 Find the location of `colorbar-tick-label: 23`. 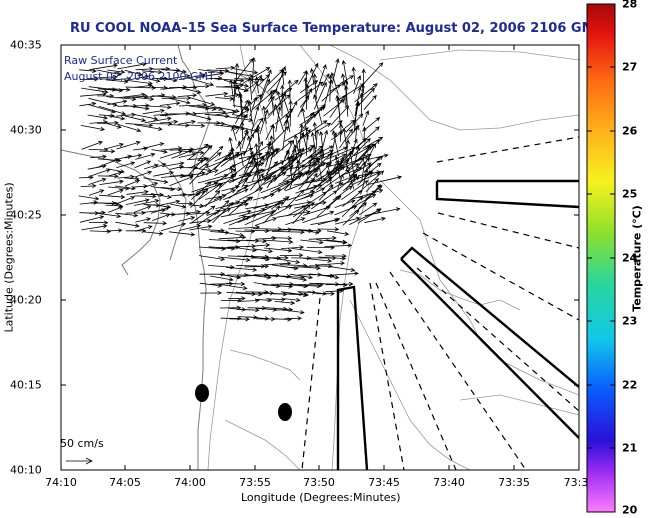

colorbar-tick-label: 23 is located at coordinates (630, 321).